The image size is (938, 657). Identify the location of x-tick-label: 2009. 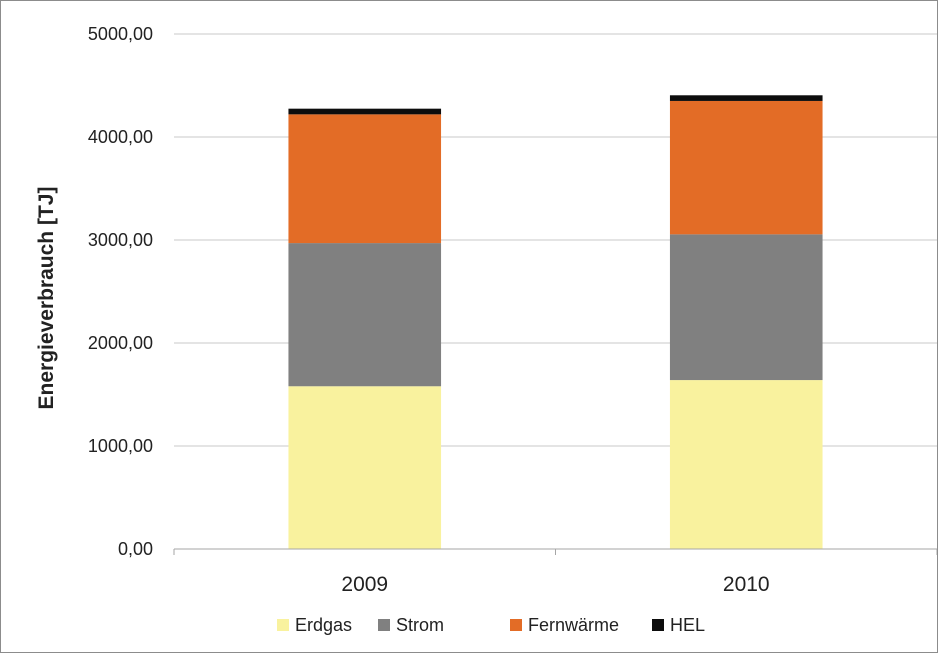
(364, 584).